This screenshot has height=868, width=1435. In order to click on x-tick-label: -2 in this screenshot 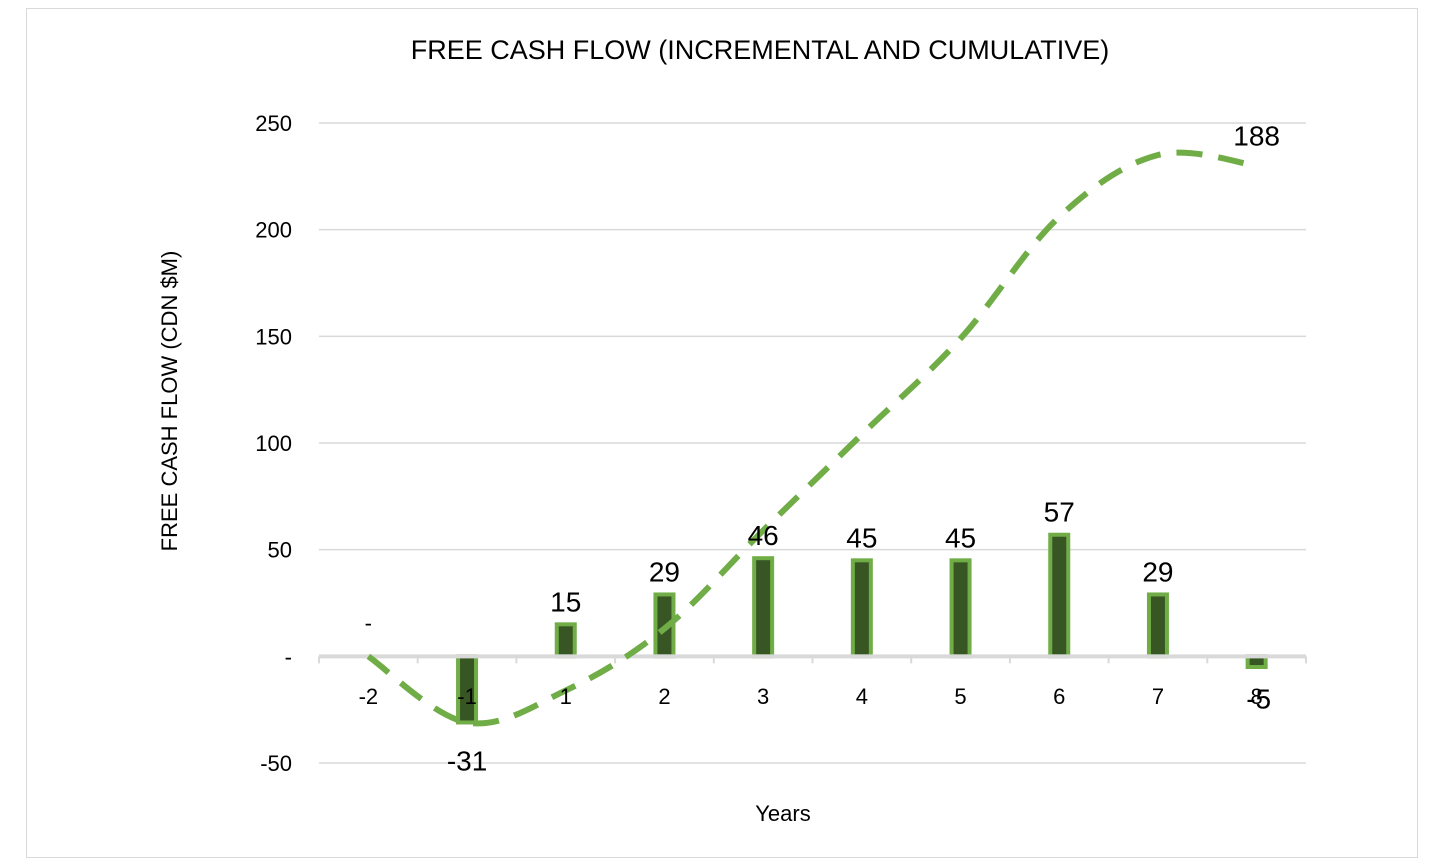, I will do `click(369, 696)`.